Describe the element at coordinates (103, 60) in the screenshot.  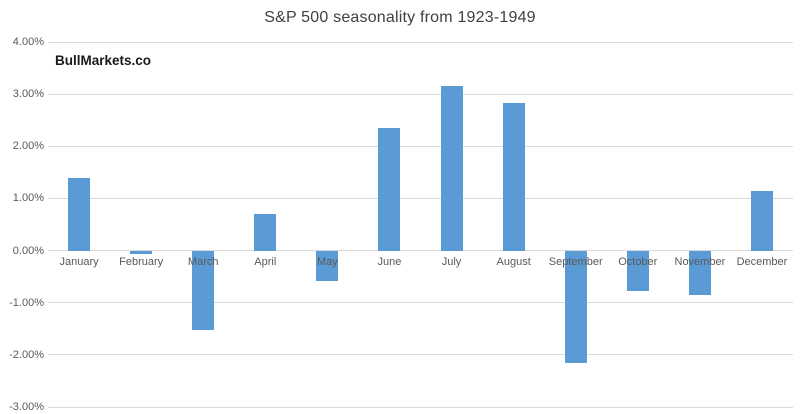
I see `watermark-bullmarkets: BullMarkets.co` at that location.